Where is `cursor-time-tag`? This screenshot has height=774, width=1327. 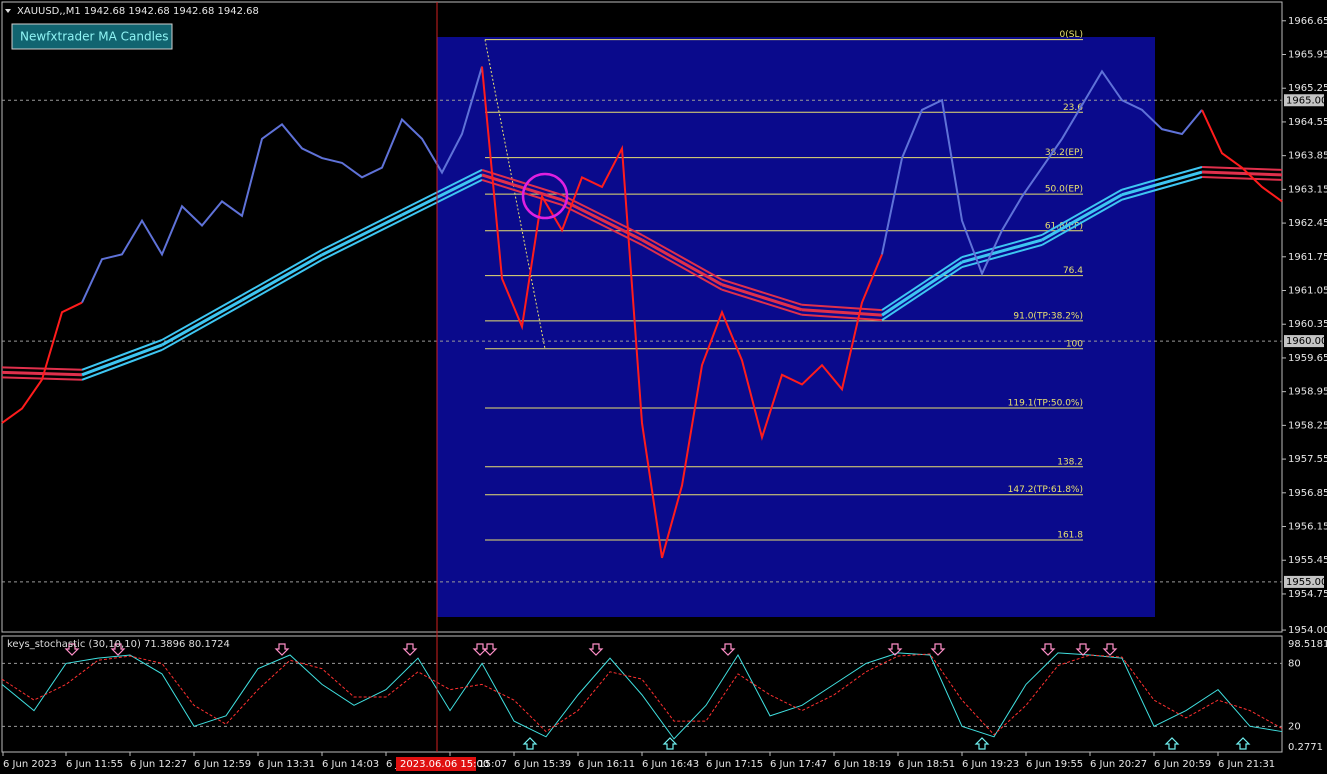 cursor-time-tag is located at coordinates (436, 764).